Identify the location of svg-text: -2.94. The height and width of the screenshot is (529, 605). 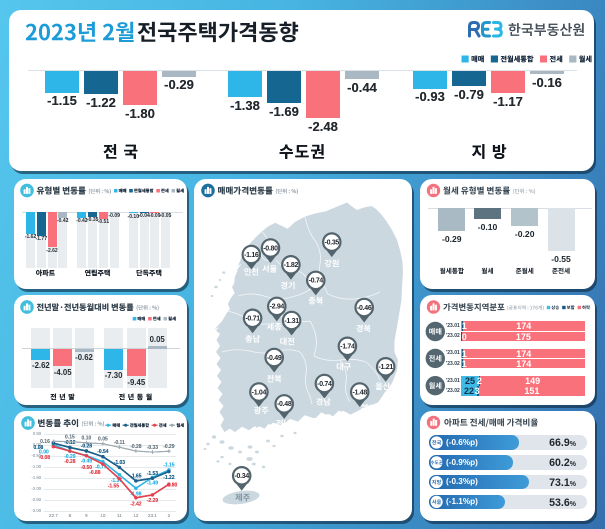
(277, 307).